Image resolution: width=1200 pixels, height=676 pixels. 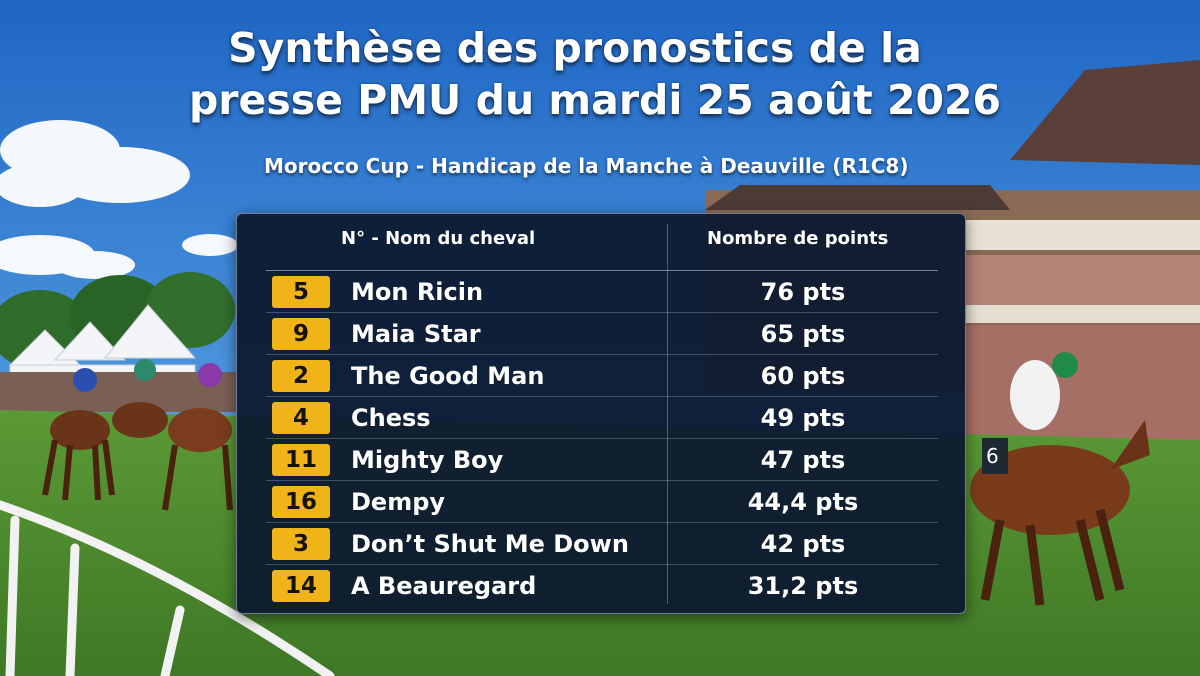 I want to click on horse-points: 42 pts, so click(x=803, y=544).